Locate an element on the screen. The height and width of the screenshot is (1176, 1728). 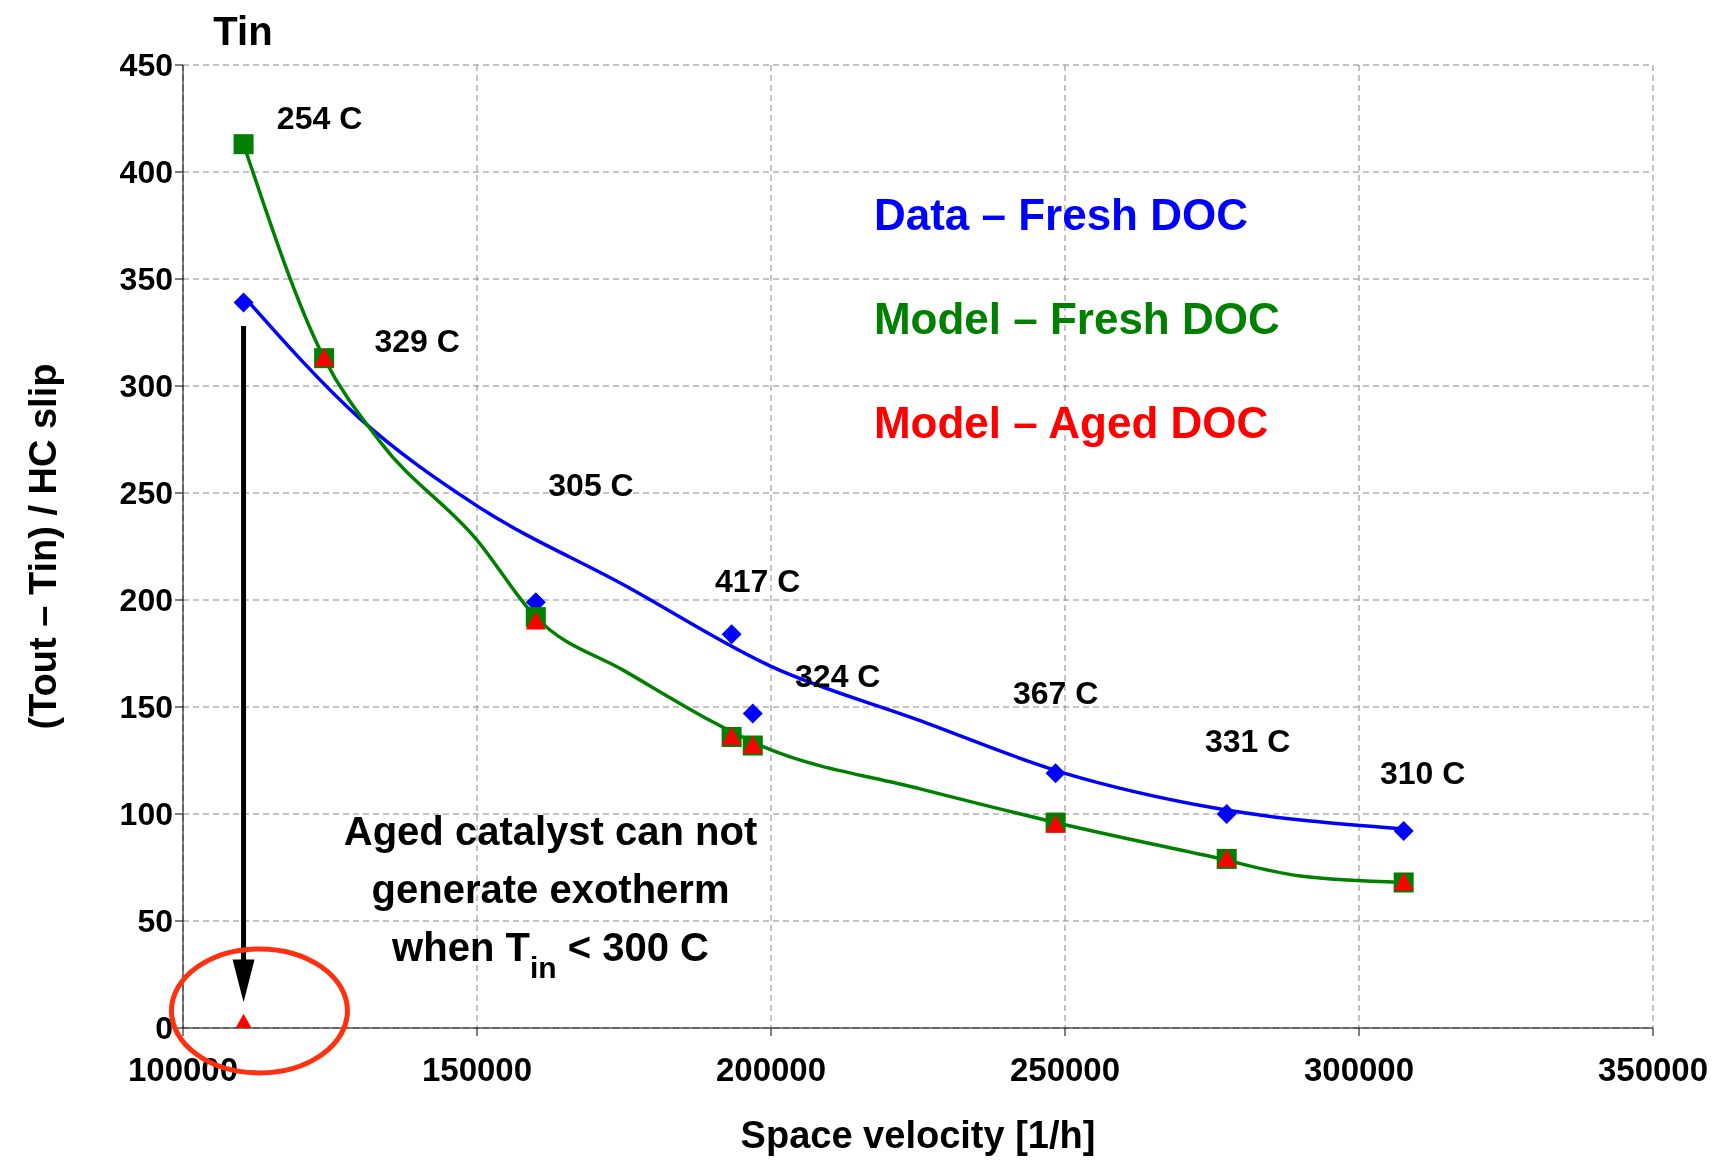
text: Model – Fresh DOC is located at coordinates (1076, 318).